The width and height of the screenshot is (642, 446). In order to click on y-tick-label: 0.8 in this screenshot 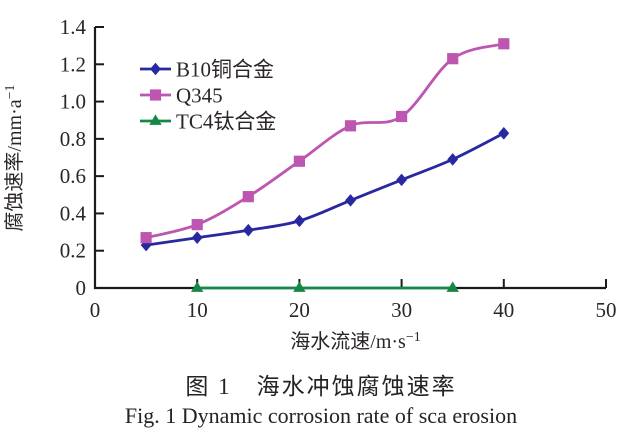, I will do `click(73, 139)`.